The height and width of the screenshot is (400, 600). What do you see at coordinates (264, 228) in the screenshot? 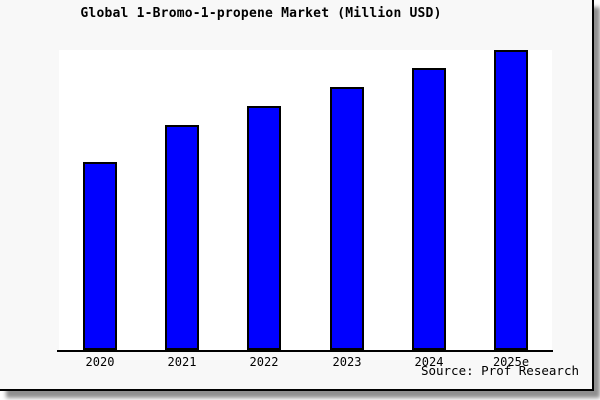
I see `bar-2022` at bounding box center [264, 228].